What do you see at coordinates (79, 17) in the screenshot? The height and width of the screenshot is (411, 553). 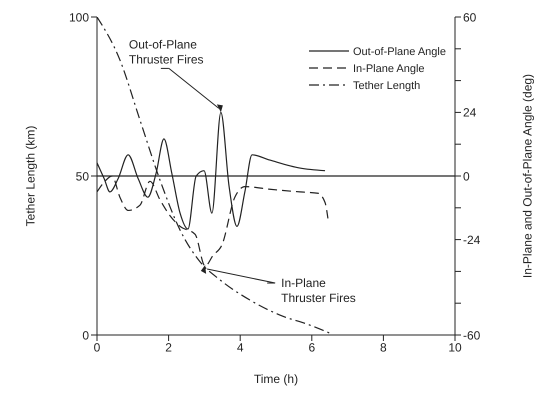 I see `y-tick-label: 100` at bounding box center [79, 17].